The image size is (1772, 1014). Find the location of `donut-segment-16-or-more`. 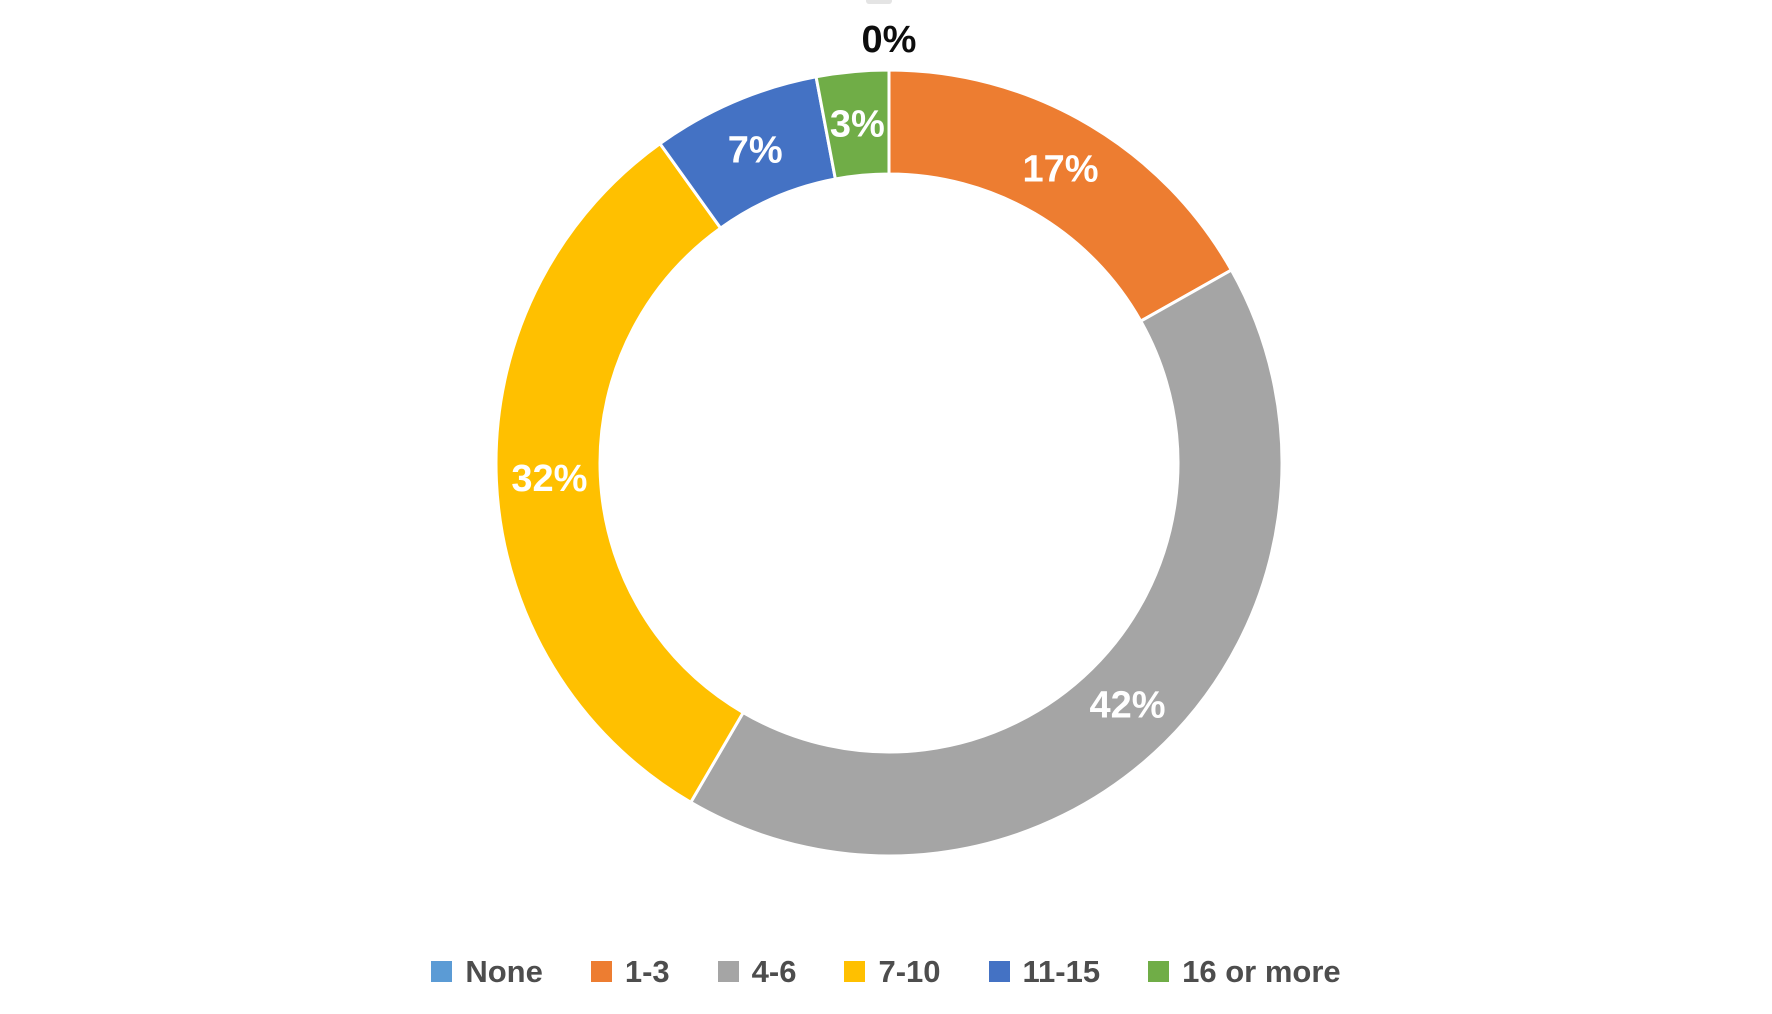

donut-segment-16-or-more is located at coordinates (852, 124).